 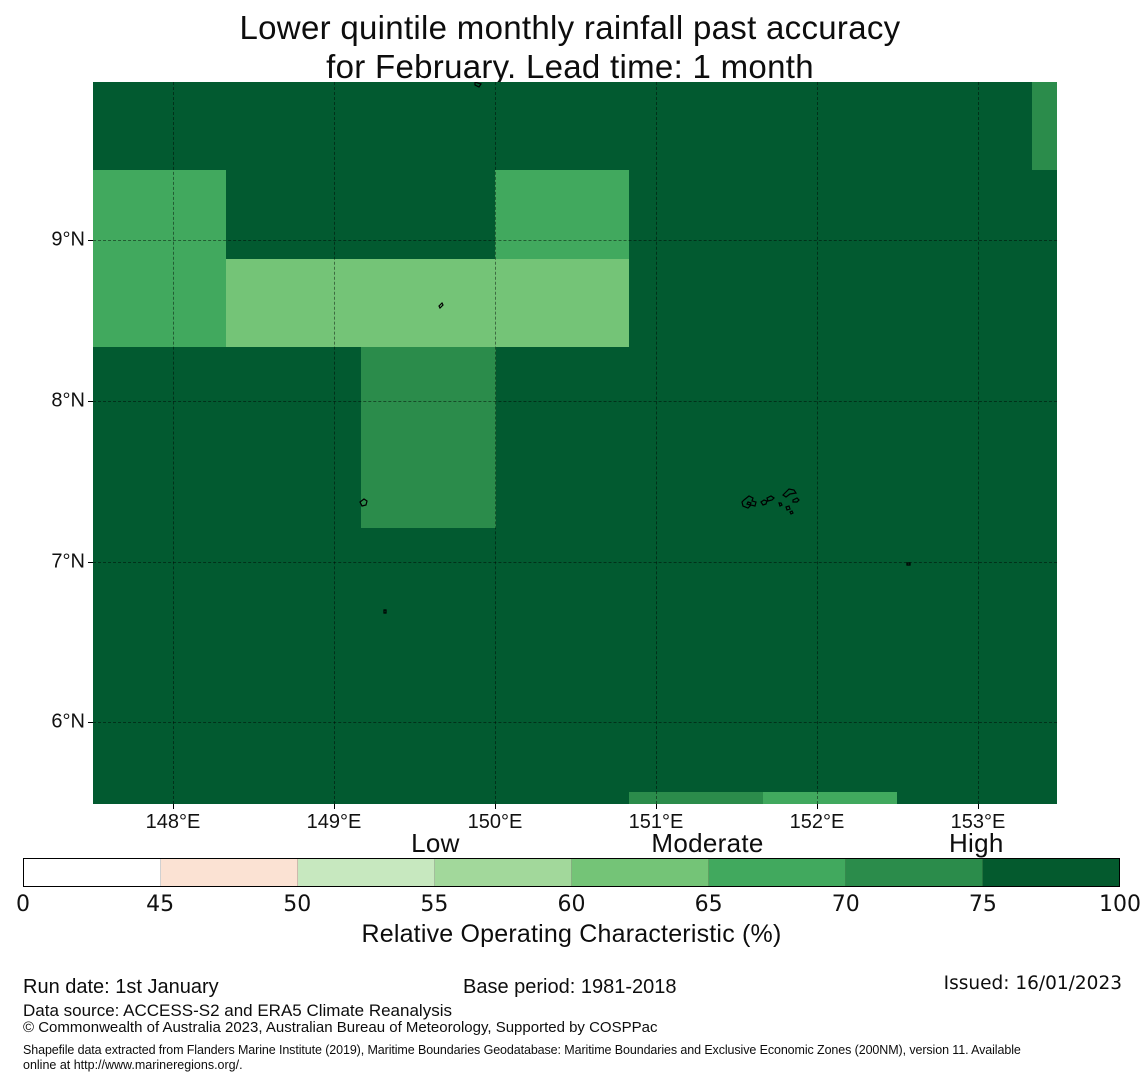 I want to click on colorbar-tick-labels: 0 45 50 55 60 65 70 75 100, so click(x=578, y=905).